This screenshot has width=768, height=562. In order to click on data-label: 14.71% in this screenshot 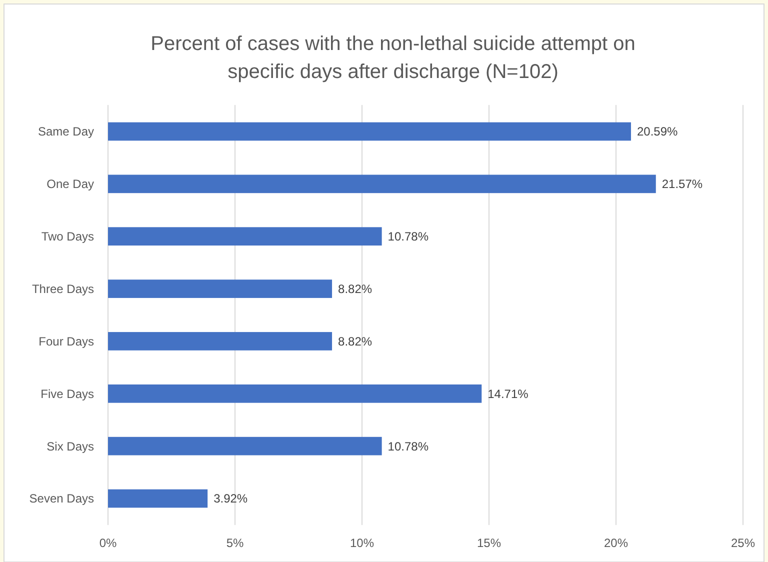, I will do `click(508, 393)`.